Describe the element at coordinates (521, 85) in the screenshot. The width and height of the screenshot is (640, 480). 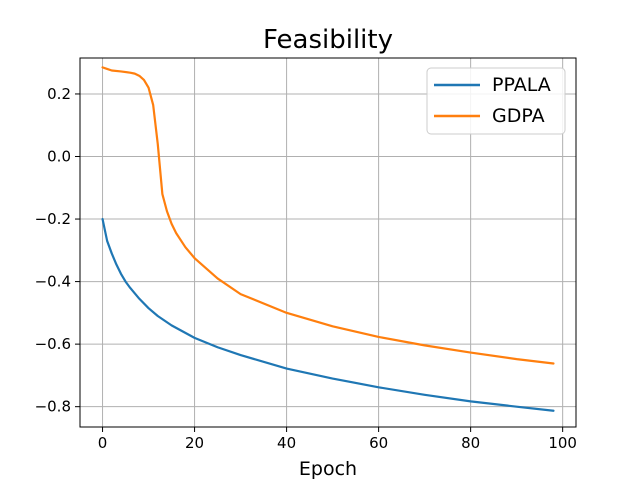
I see `legend-label-ppala: PPALA` at that location.